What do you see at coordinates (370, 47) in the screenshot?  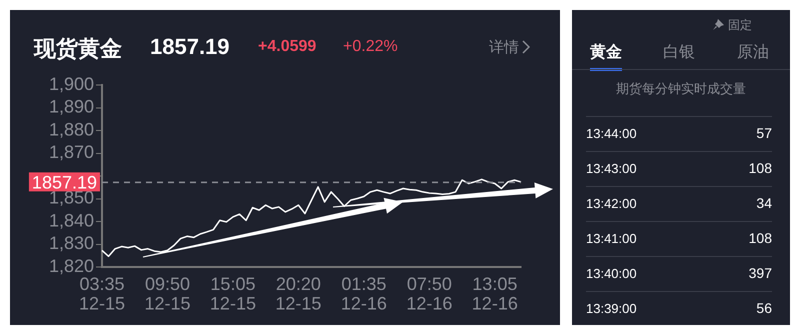 I see `text: +0.22%` at bounding box center [370, 47].